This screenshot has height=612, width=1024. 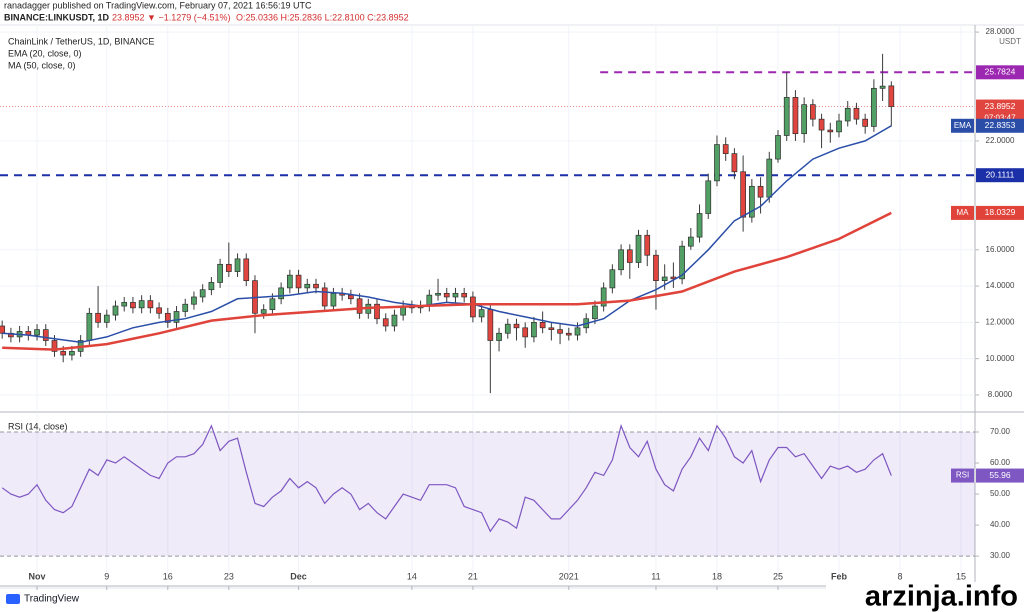 What do you see at coordinates (778, 576) in the screenshot?
I see `x-tick-label: 25` at bounding box center [778, 576].